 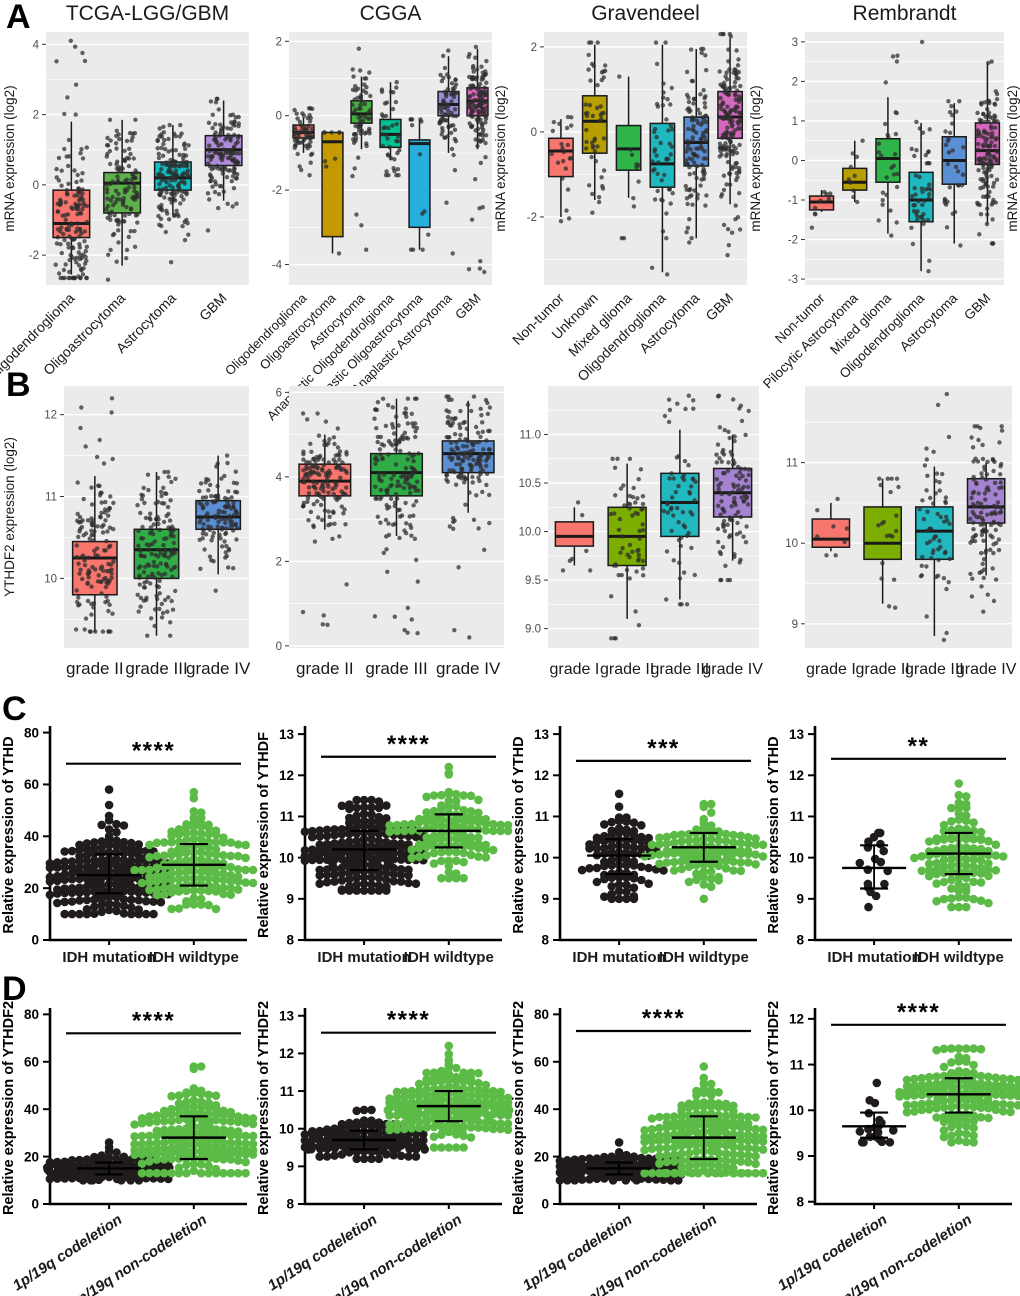 What do you see at coordinates (391, 13) in the screenshot?
I see `svg-text: CGGA` at bounding box center [391, 13].